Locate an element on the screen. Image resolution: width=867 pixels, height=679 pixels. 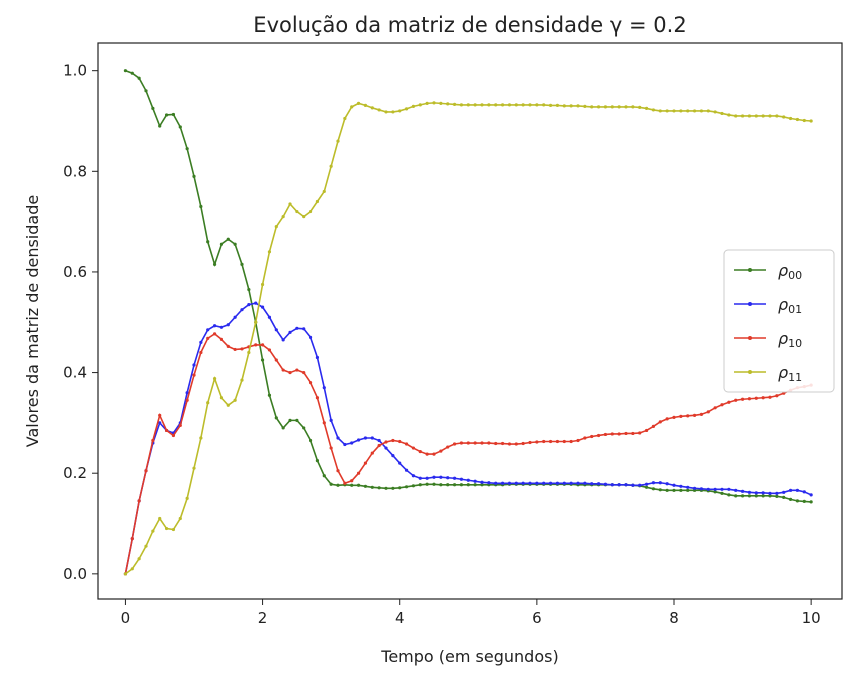
chart-title: Evolução da matriz de densidade γ = 0.2 is located at coordinates (469, 25).